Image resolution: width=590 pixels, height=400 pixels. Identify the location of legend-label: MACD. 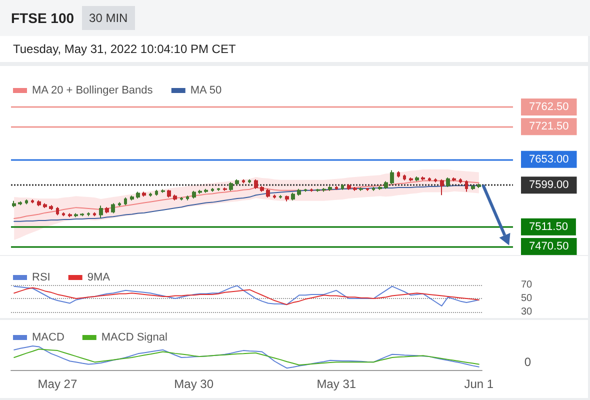
(48, 338).